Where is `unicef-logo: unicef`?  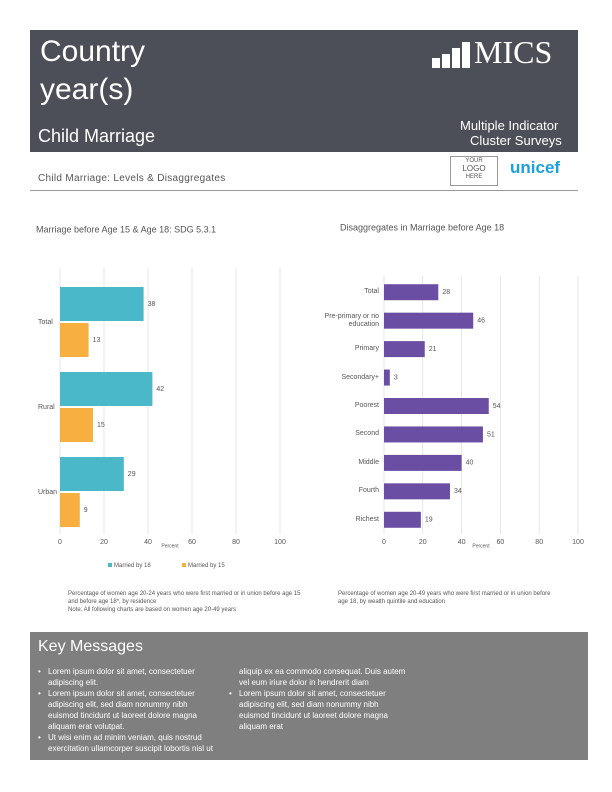
unicef-logo: unicef is located at coordinates (535, 167).